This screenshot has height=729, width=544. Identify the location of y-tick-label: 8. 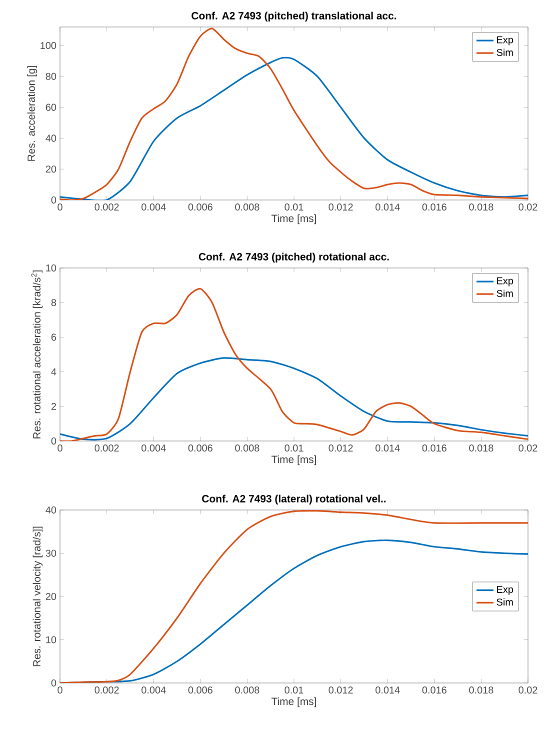
(53, 302).